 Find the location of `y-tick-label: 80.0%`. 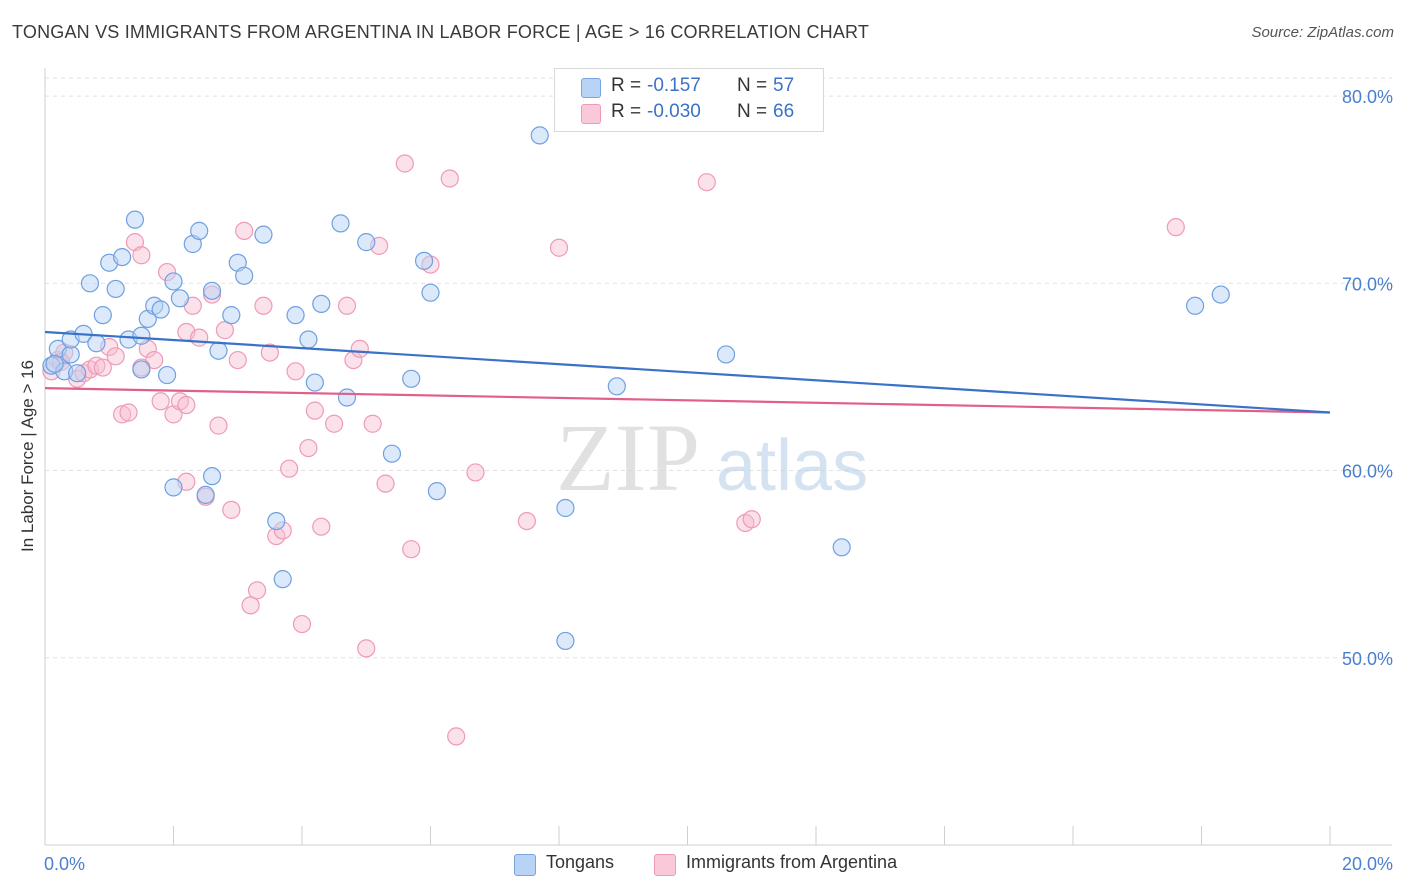

y-tick-label: 80.0% is located at coordinates (1367, 97).